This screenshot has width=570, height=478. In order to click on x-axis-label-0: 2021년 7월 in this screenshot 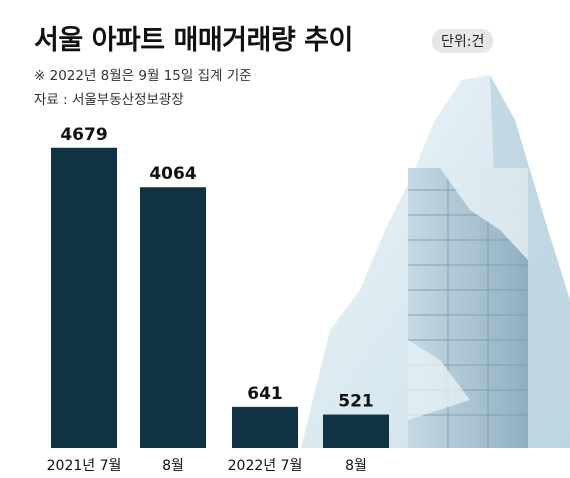, I will do `click(84, 466)`.